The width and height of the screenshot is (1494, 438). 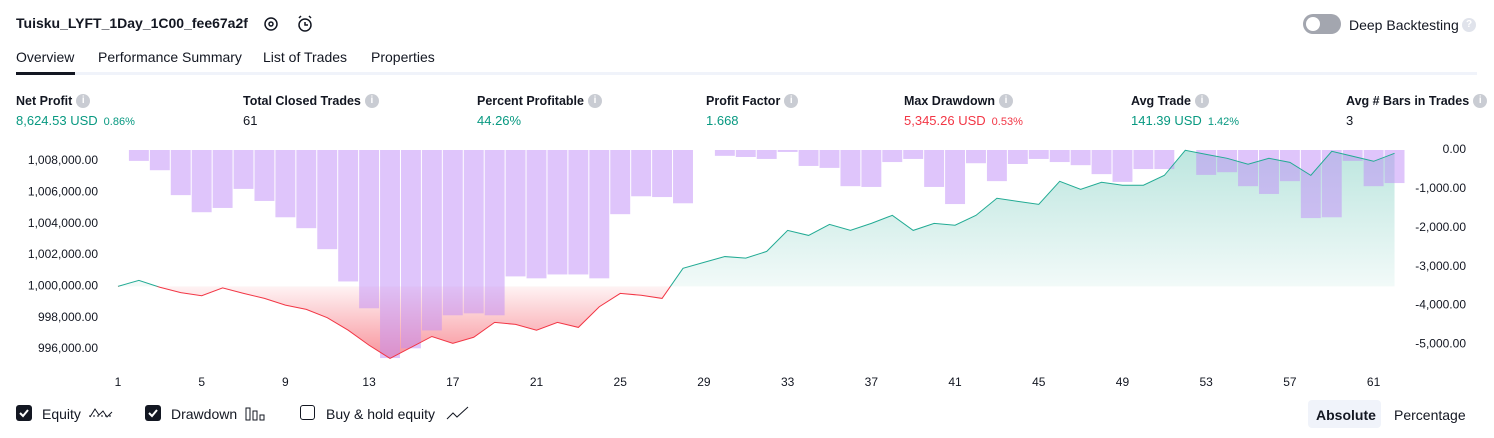 I want to click on help-icon: ?, so click(x=1469, y=25).